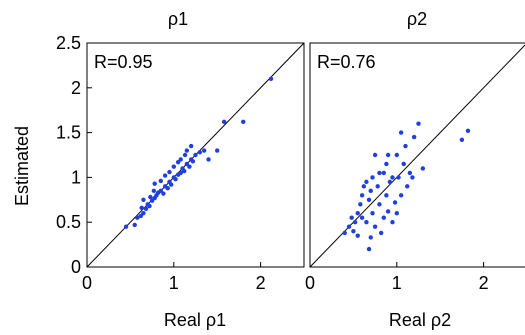 The width and height of the screenshot is (525, 335). Describe the element at coordinates (68, 43) in the screenshot. I see `y-tick-label: 2.5` at that location.